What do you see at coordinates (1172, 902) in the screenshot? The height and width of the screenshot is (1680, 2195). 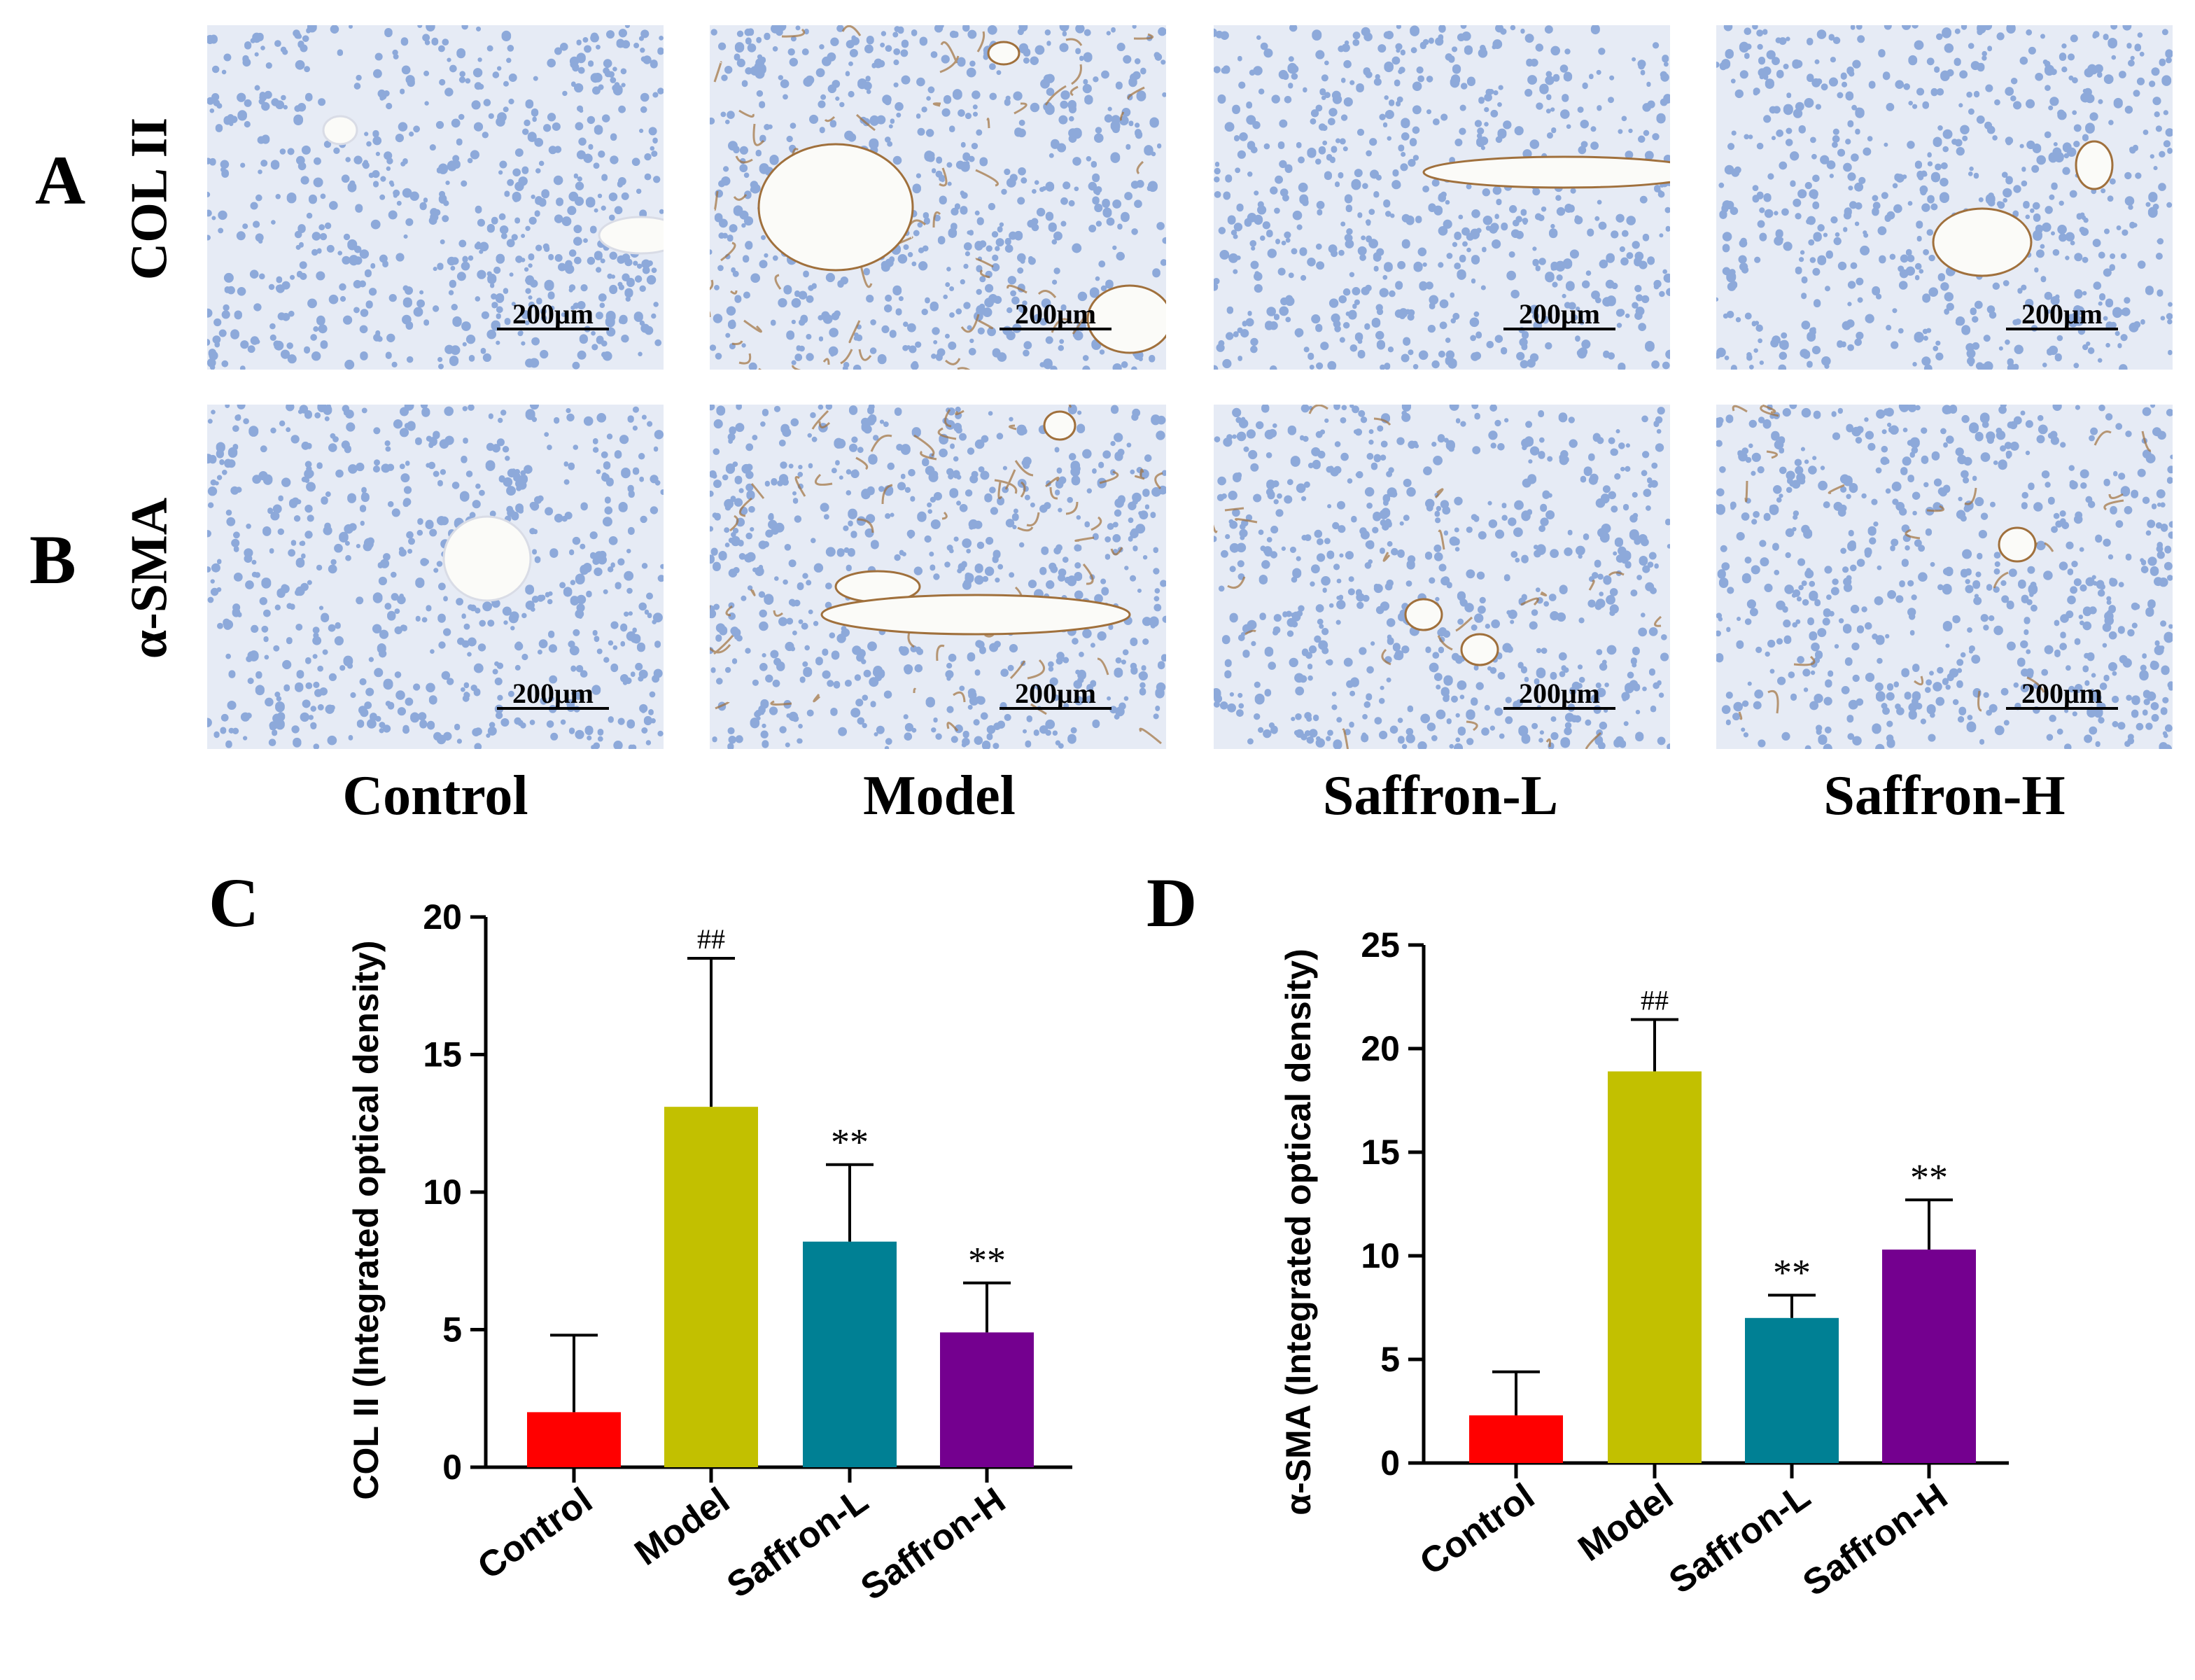 I see `panel-letter-d: D` at bounding box center [1172, 902].